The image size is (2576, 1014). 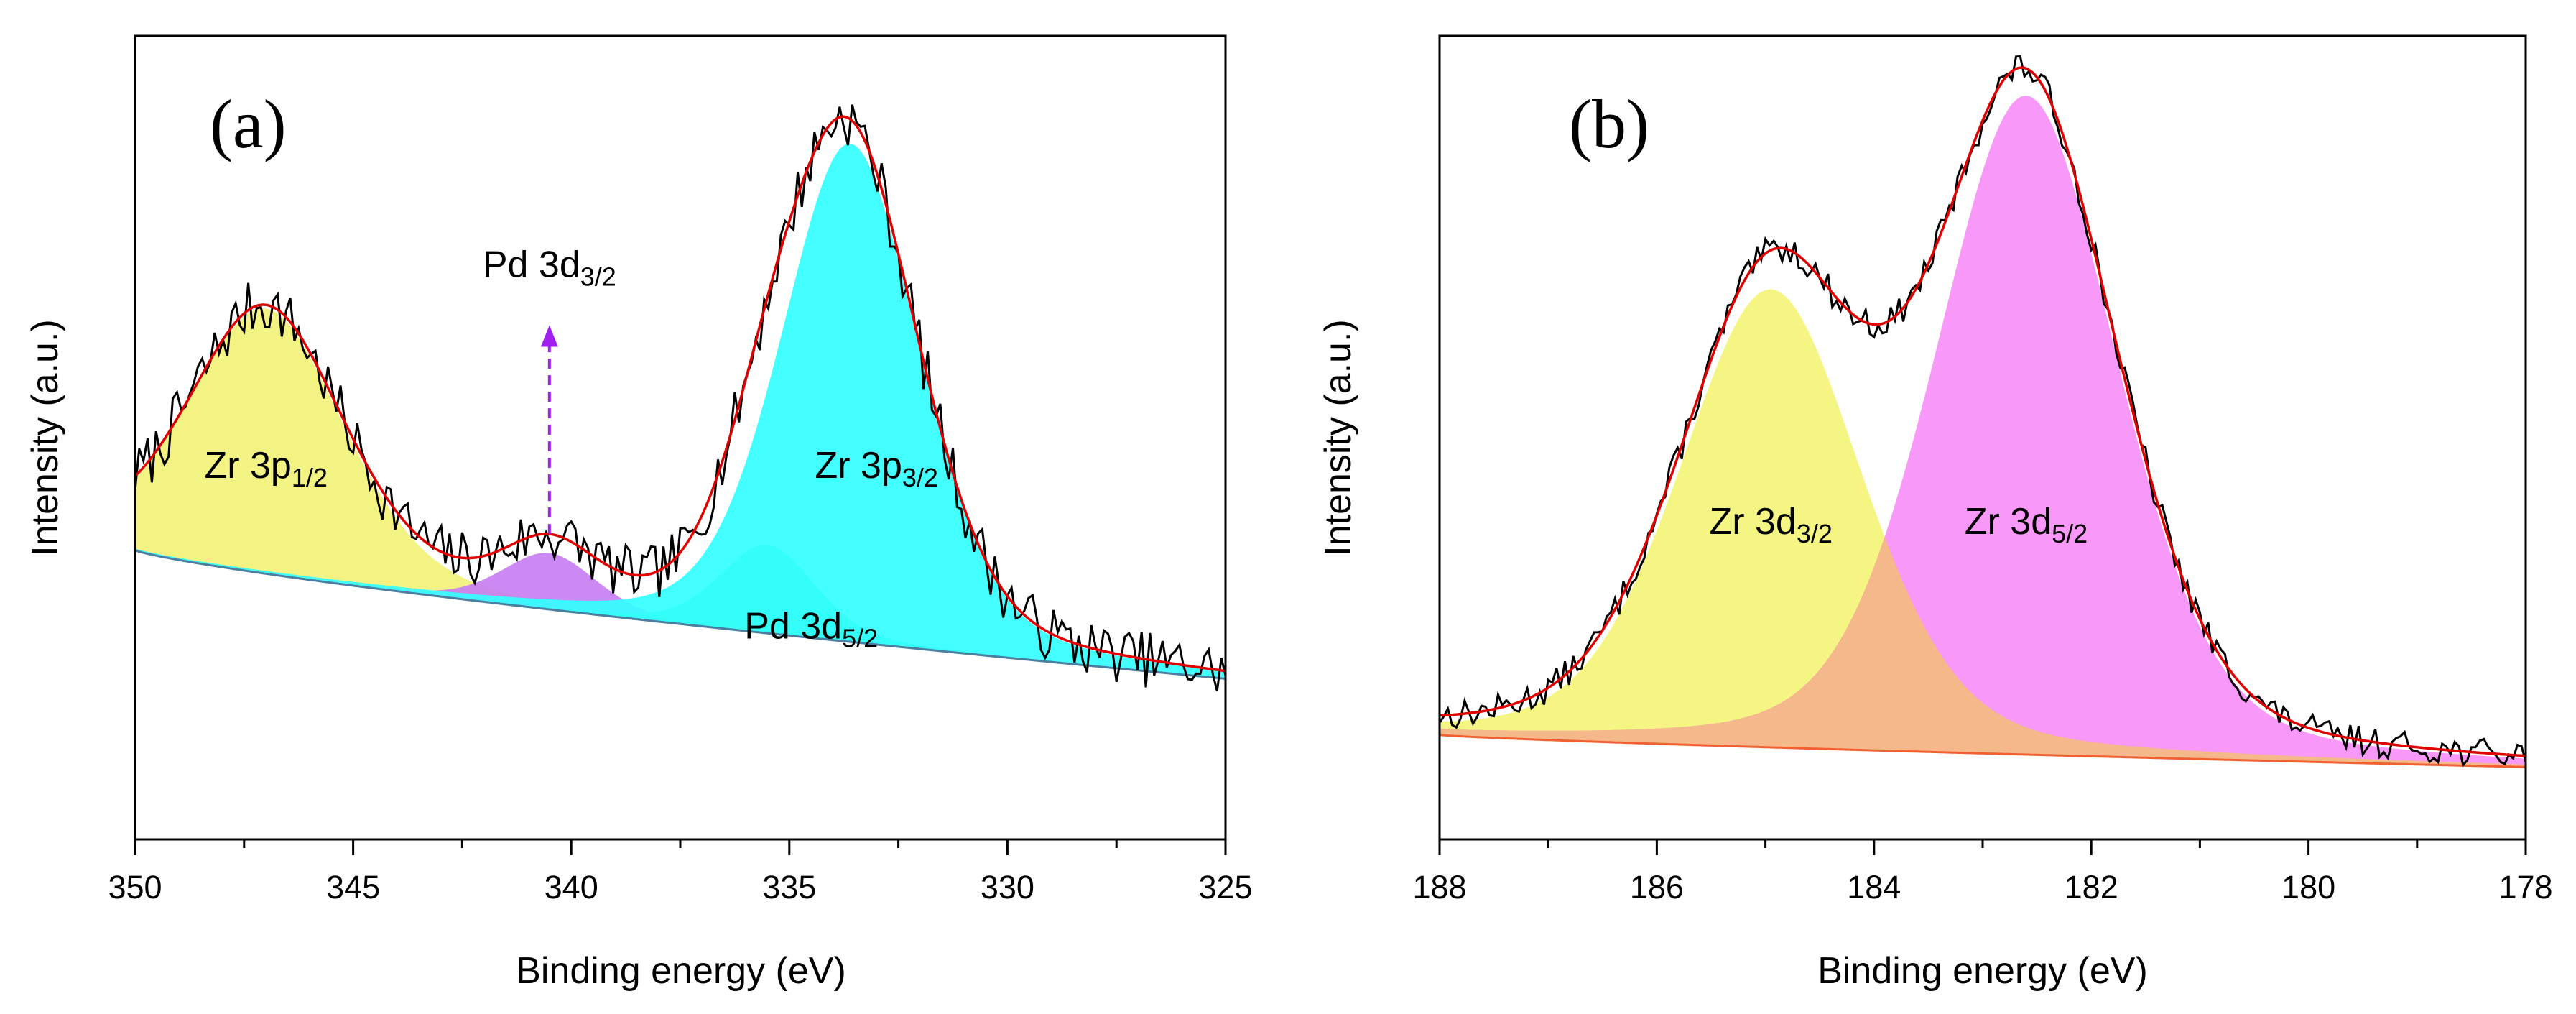 What do you see at coordinates (789, 887) in the screenshot?
I see `x-tick-label: 335` at bounding box center [789, 887].